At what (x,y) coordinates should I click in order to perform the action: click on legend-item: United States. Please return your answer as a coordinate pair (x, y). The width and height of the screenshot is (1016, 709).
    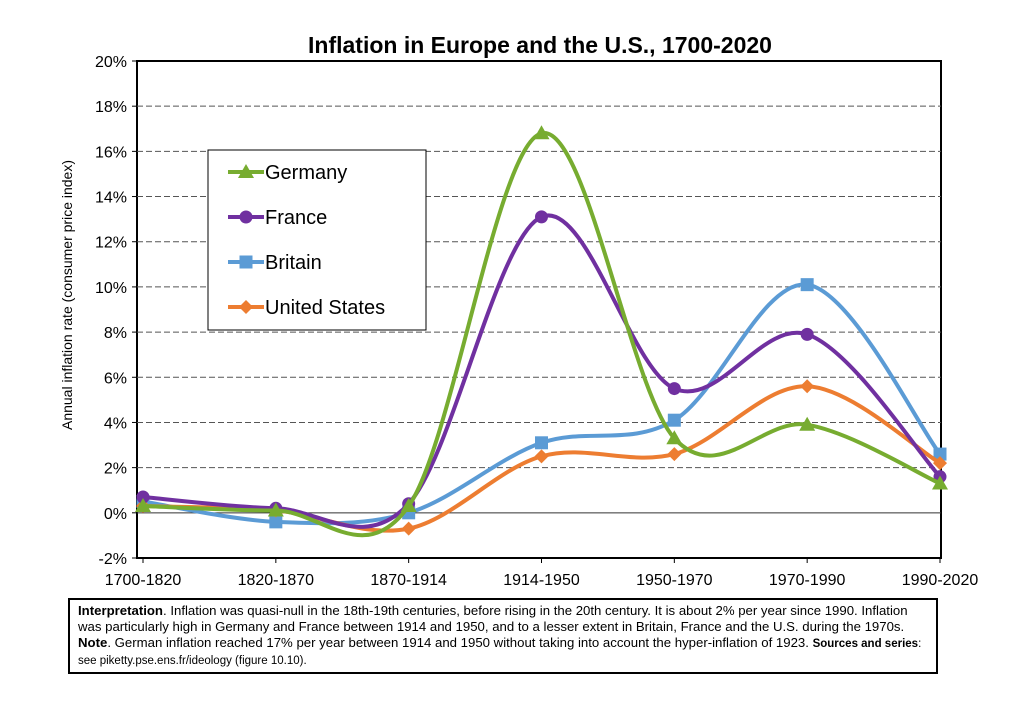
    Looking at the image, I should click on (306, 308).